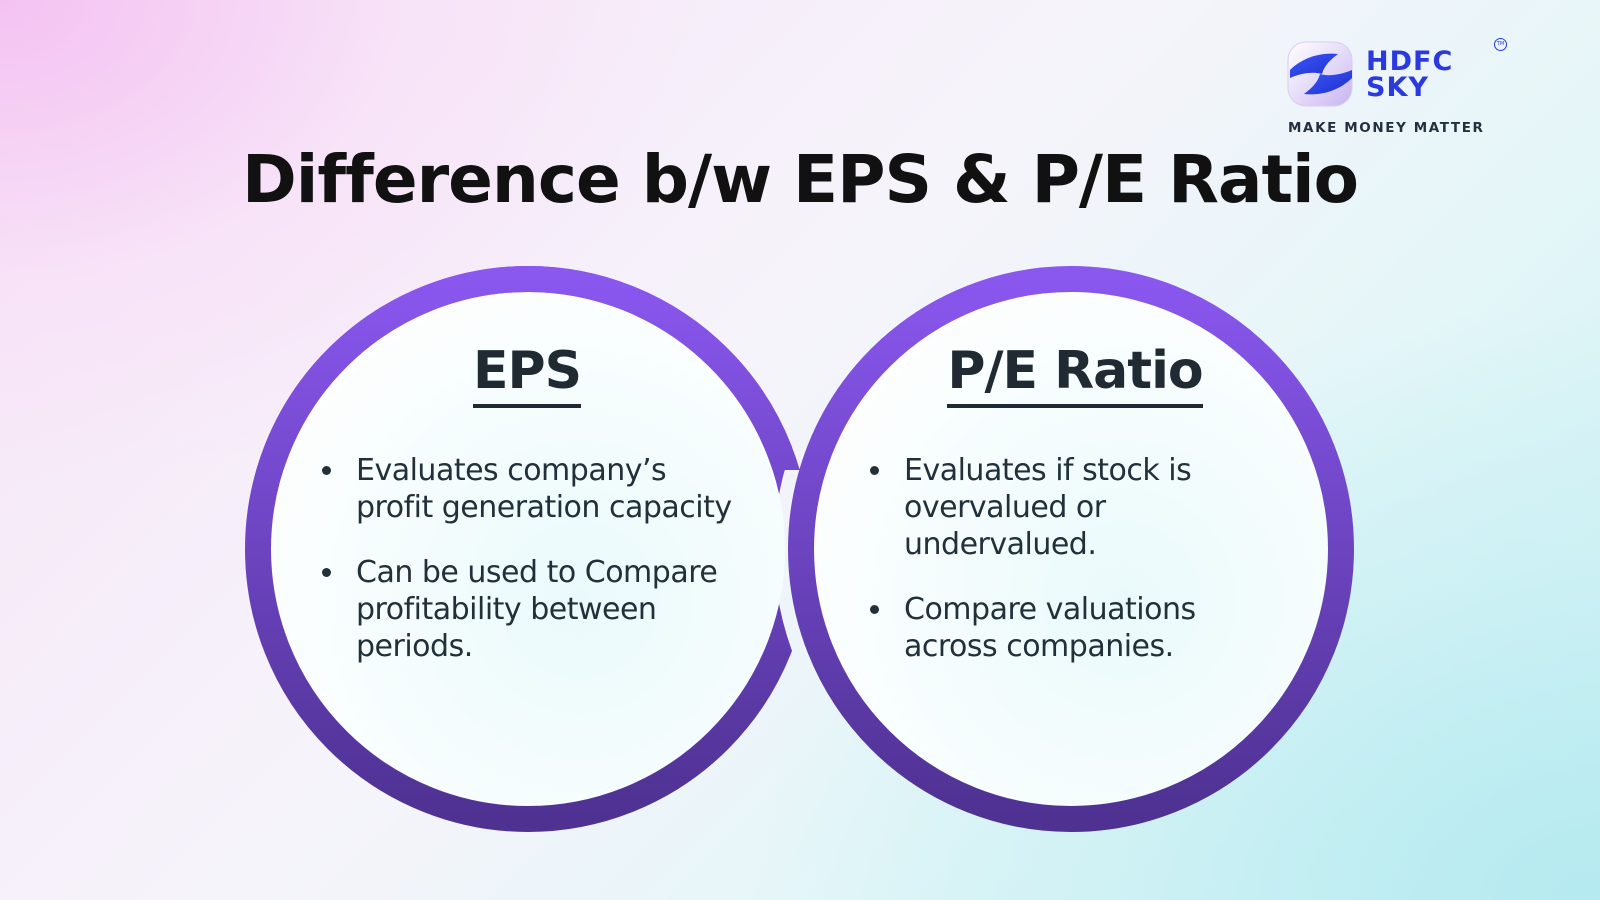  I want to click on list-item: Compare valuations across companies., so click(1075, 628).